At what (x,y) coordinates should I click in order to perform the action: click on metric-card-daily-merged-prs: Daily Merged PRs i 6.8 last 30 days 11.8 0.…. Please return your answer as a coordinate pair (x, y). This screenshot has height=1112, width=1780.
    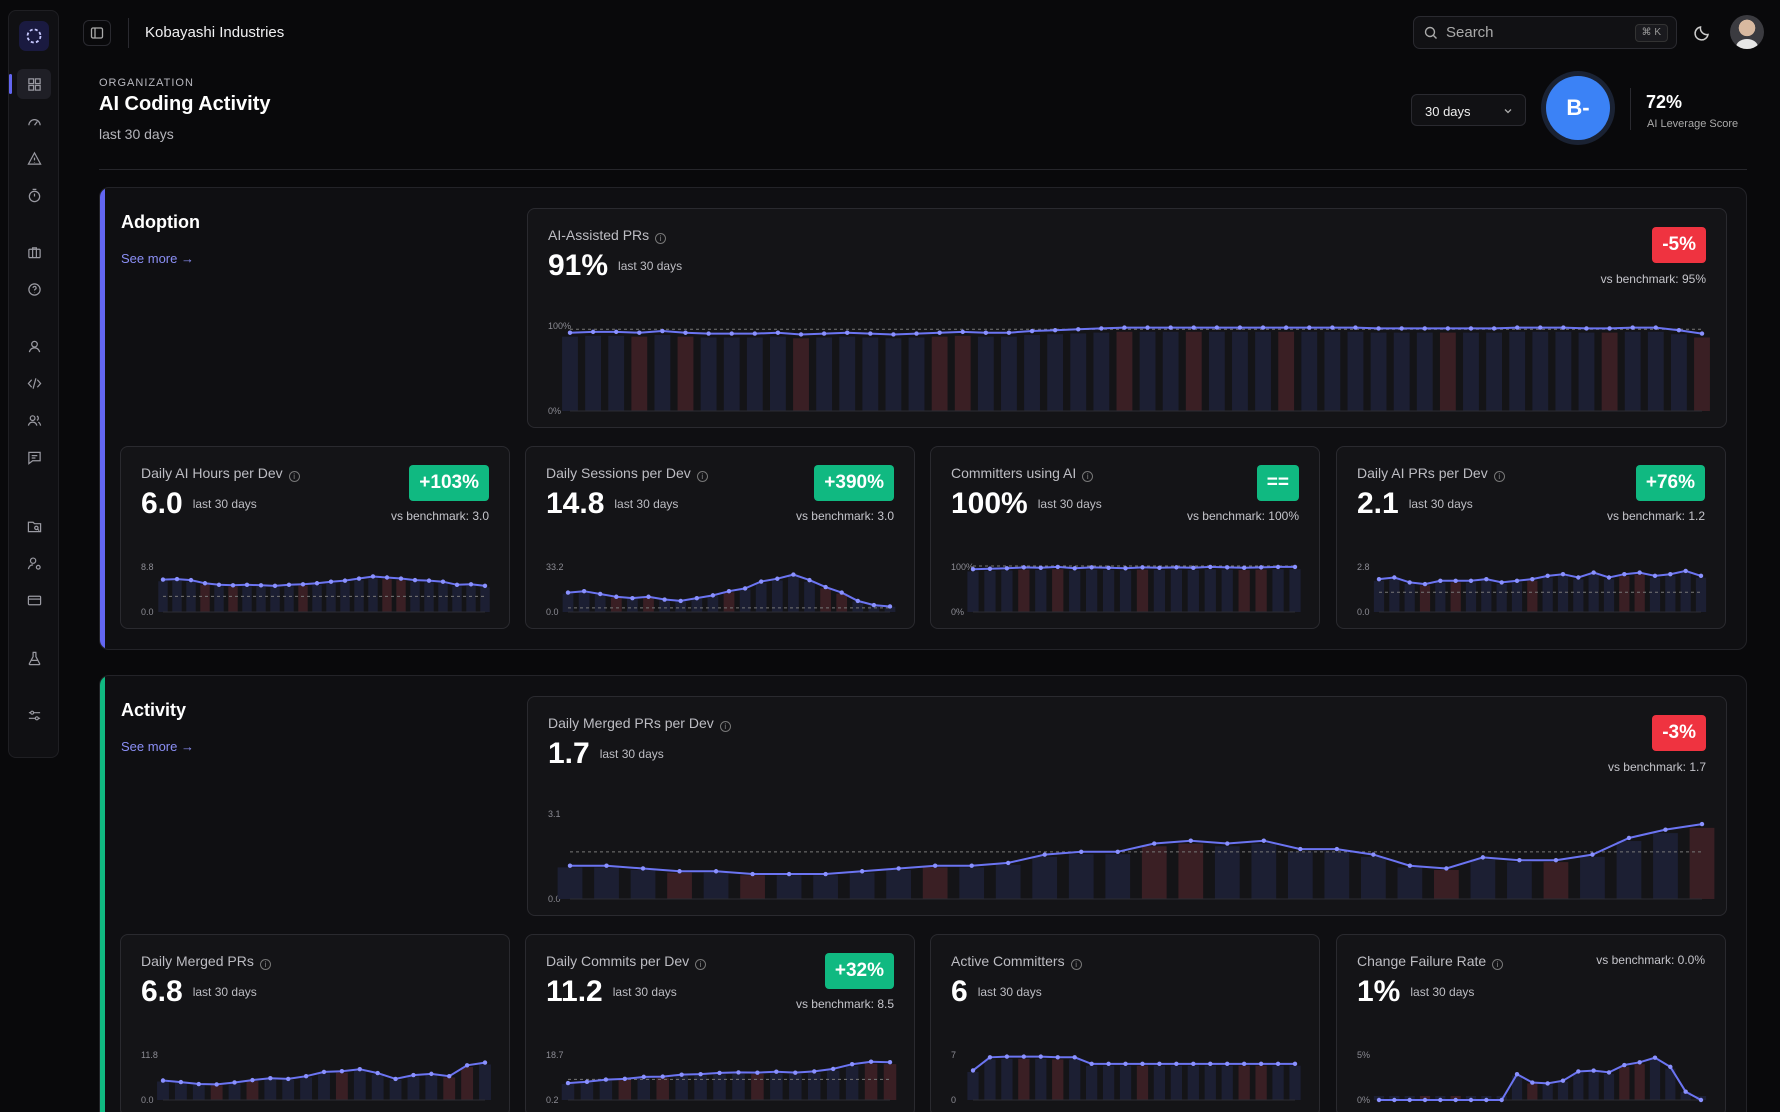
    Looking at the image, I should click on (315, 1023).